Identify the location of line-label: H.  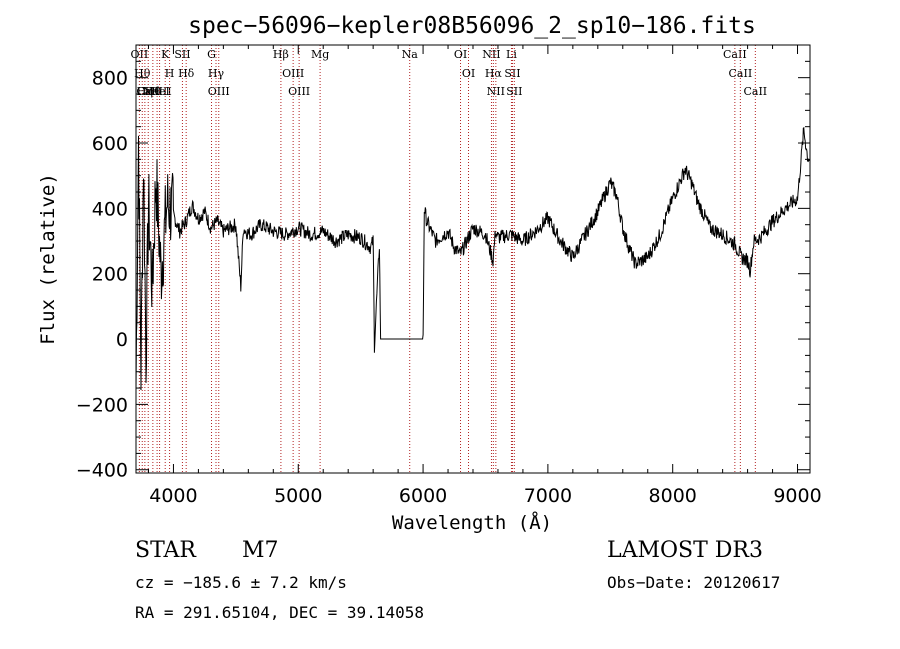
(170, 73).